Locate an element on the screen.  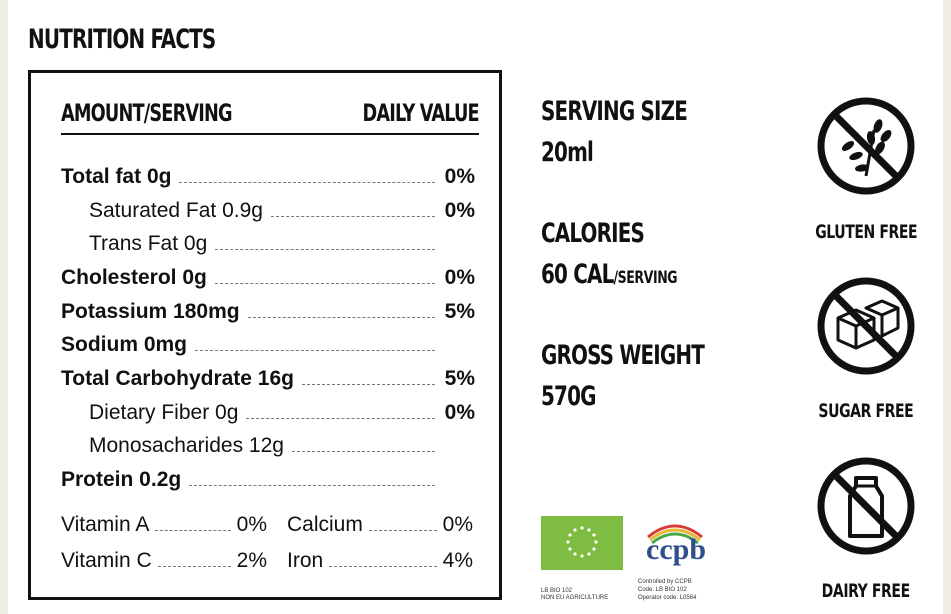
calories-label: CALORIES is located at coordinates (593, 233).